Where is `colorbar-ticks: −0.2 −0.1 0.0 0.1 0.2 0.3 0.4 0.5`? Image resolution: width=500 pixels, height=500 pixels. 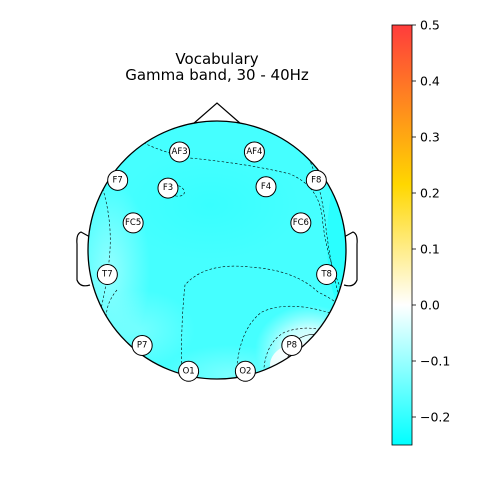
colorbar-ticks: −0.2 −0.1 0.0 0.1 0.2 0.3 0.4 0.5 is located at coordinates (431, 221).